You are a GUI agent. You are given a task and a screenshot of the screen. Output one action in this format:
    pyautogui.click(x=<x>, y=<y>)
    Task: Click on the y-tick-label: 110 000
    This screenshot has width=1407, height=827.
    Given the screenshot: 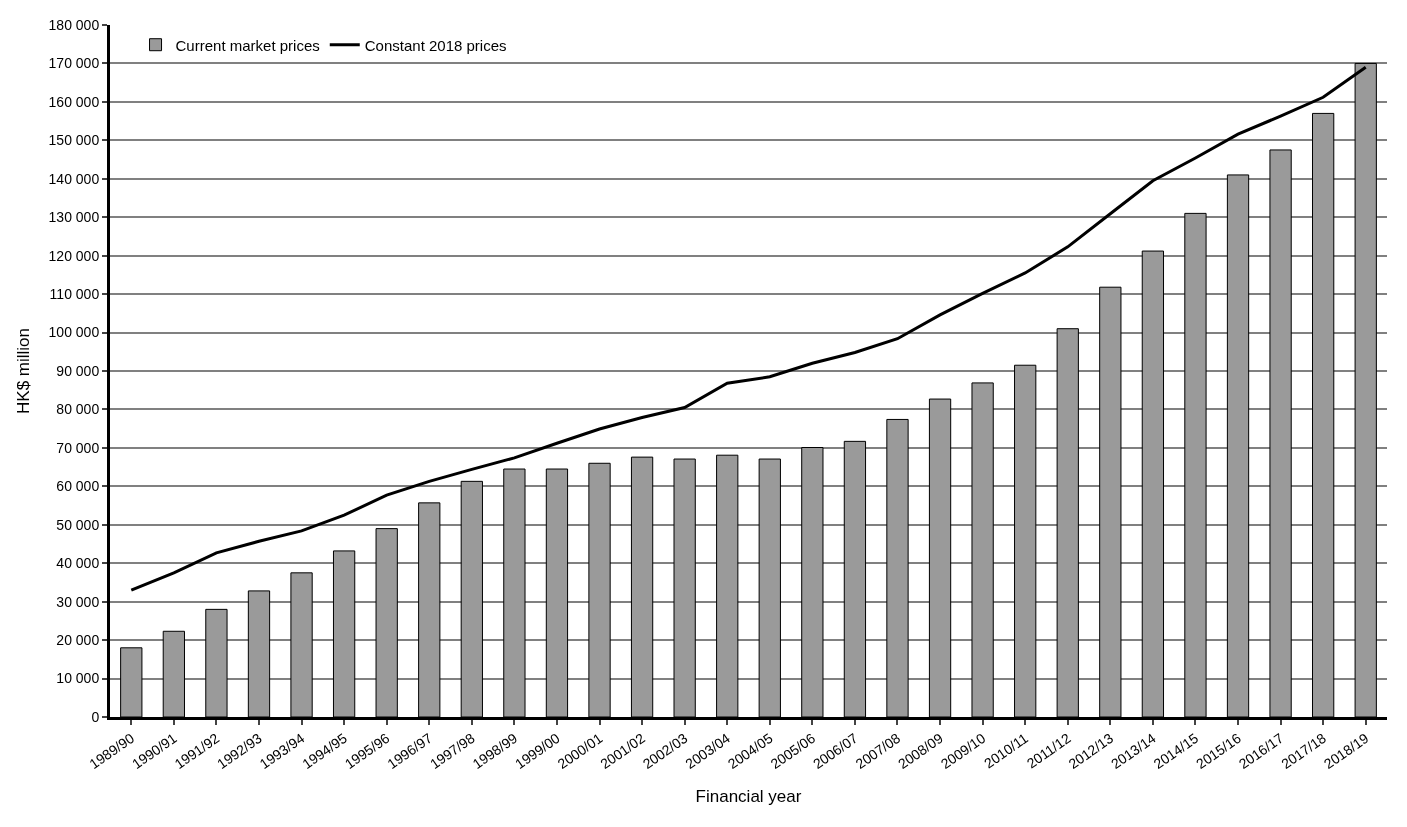 What is the action you would take?
    pyautogui.click(x=74, y=294)
    